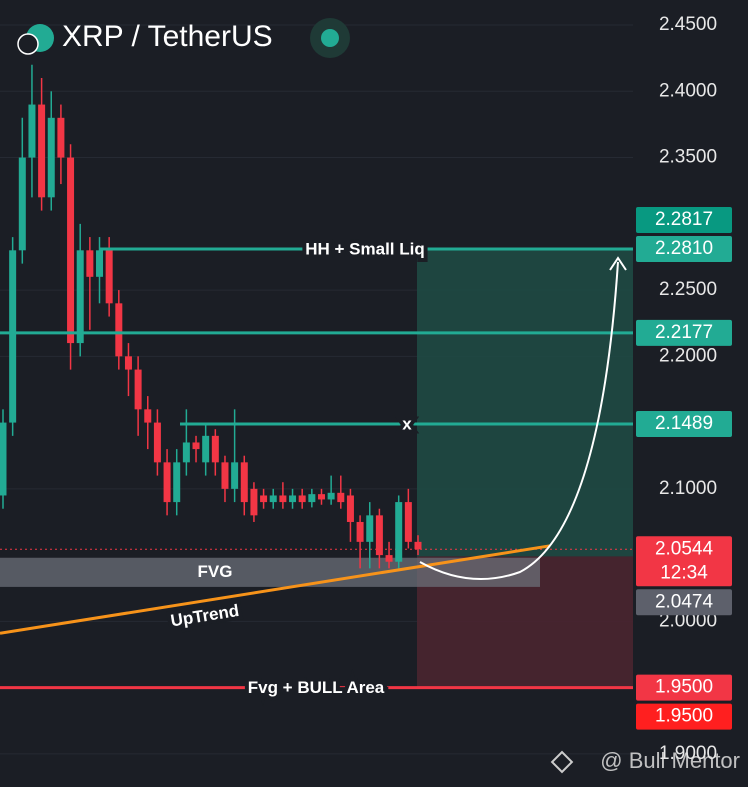 Image resolution: width=748 pixels, height=787 pixels. Describe the element at coordinates (688, 620) in the screenshot. I see `y-tick-label: 2.0000` at that location.